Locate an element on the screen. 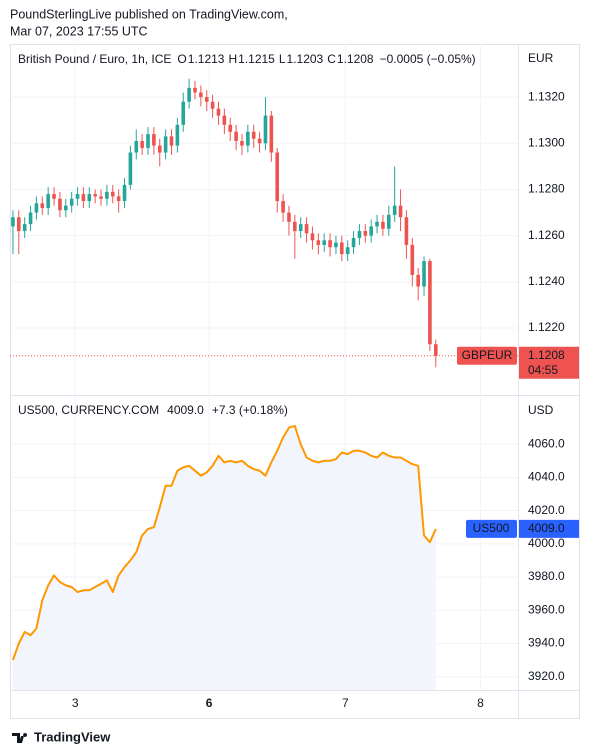 The image size is (590, 754). legend-l: L is located at coordinates (282, 59).